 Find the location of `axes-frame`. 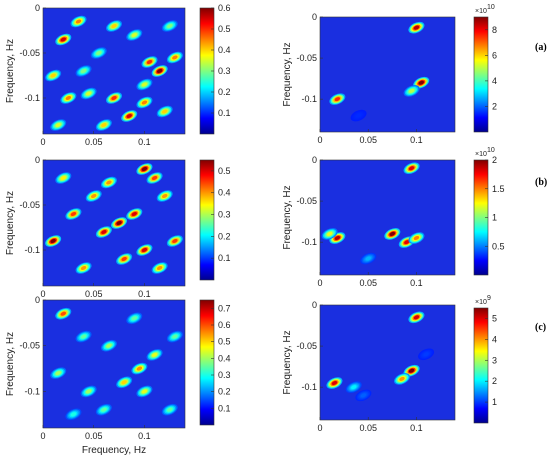

axes-frame is located at coordinates (114, 364).